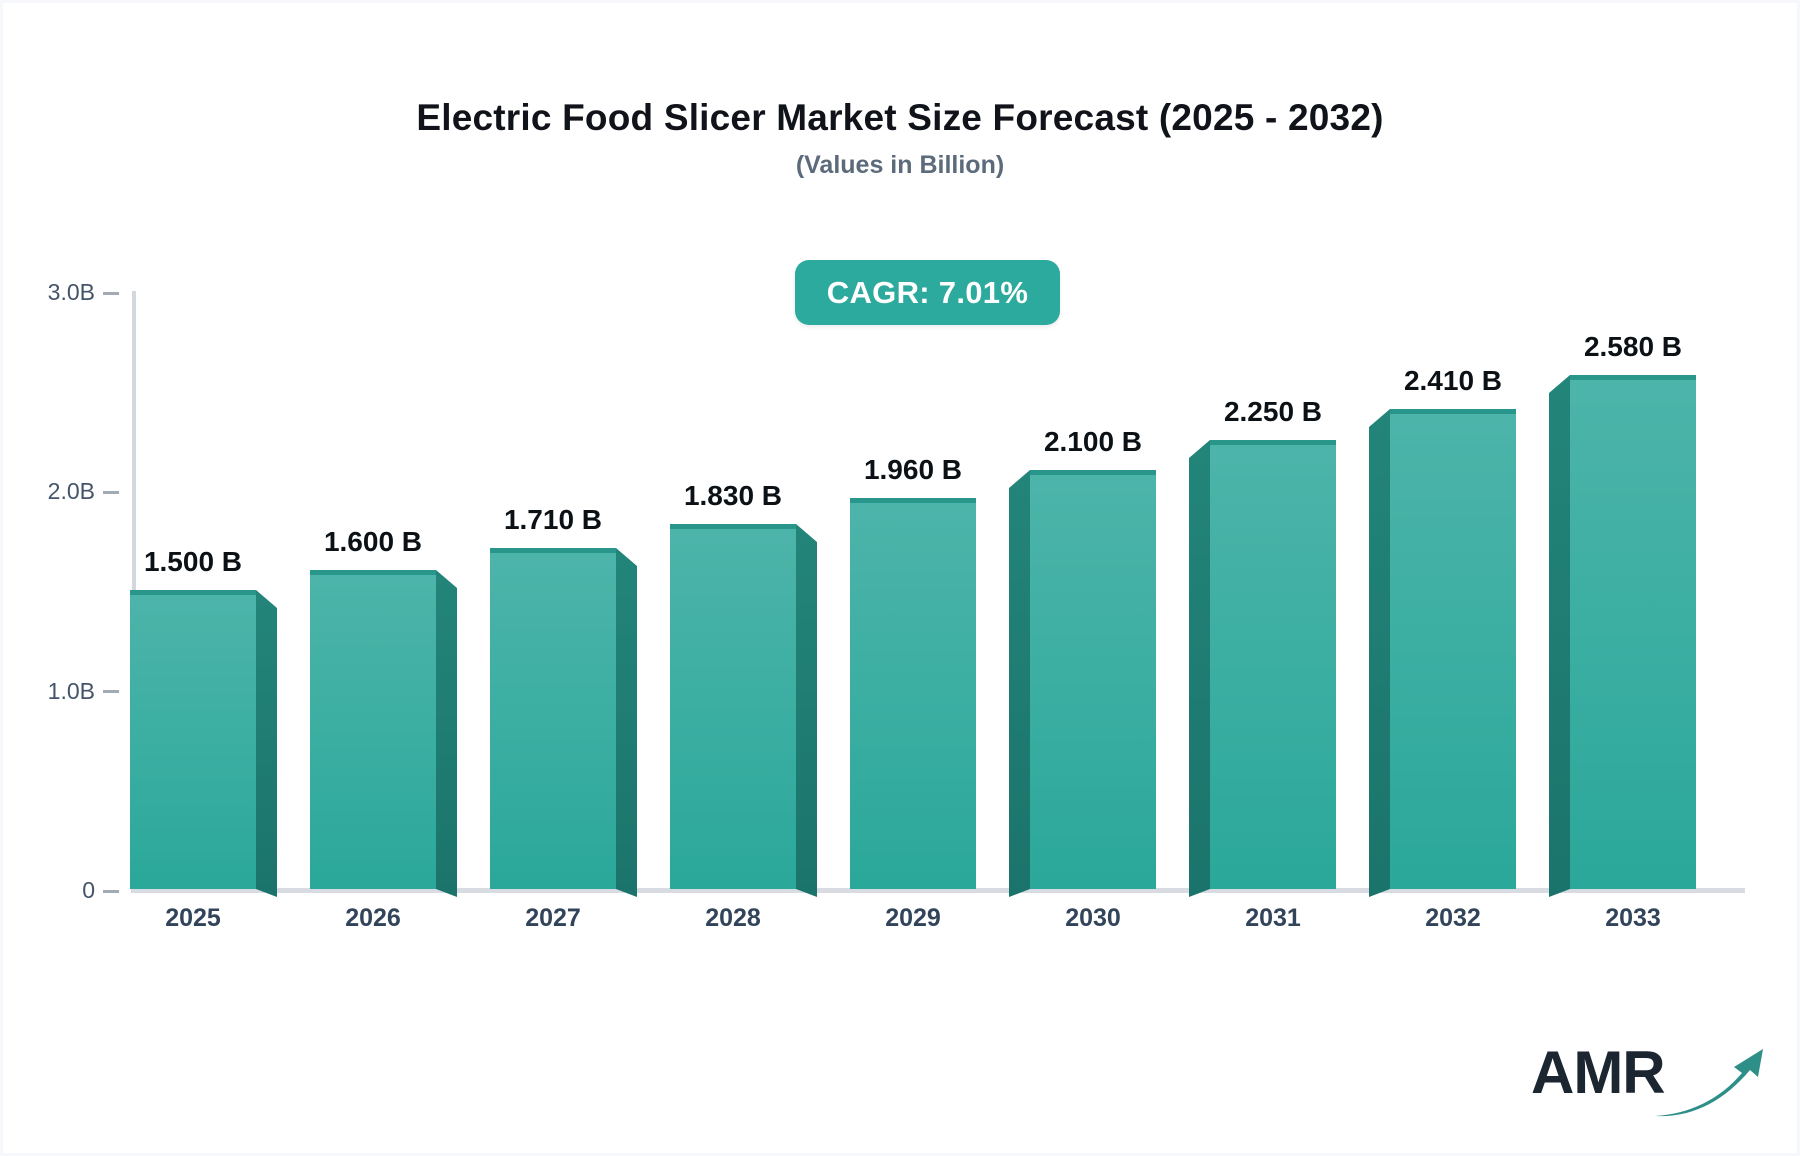 The width and height of the screenshot is (1800, 1156). What do you see at coordinates (1273, 918) in the screenshot?
I see `x-axis-label-2031: 2031` at bounding box center [1273, 918].